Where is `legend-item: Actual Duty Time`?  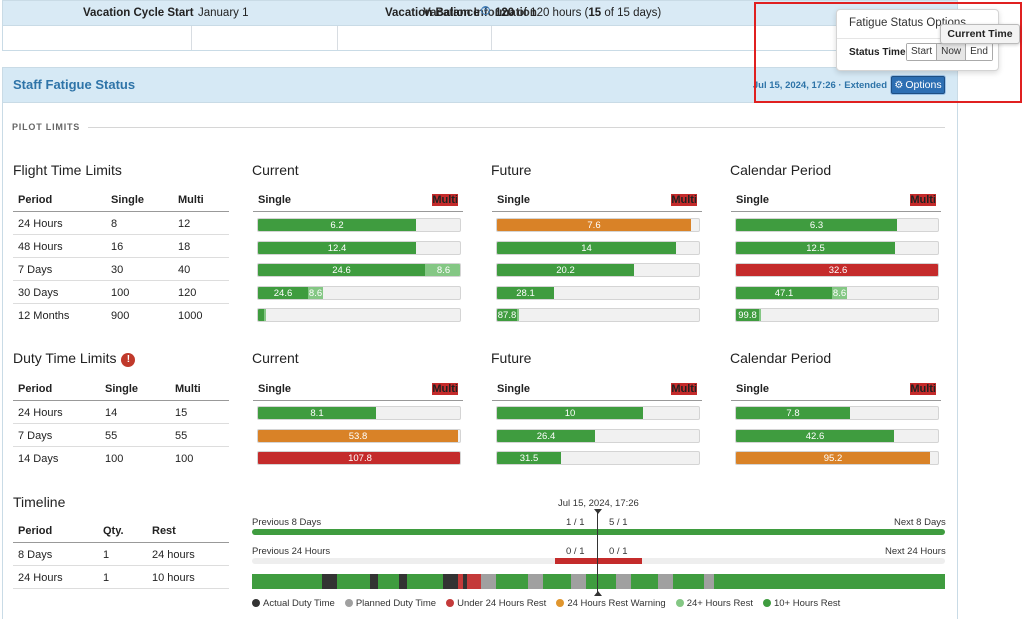
legend-item: Actual Duty Time is located at coordinates (293, 603).